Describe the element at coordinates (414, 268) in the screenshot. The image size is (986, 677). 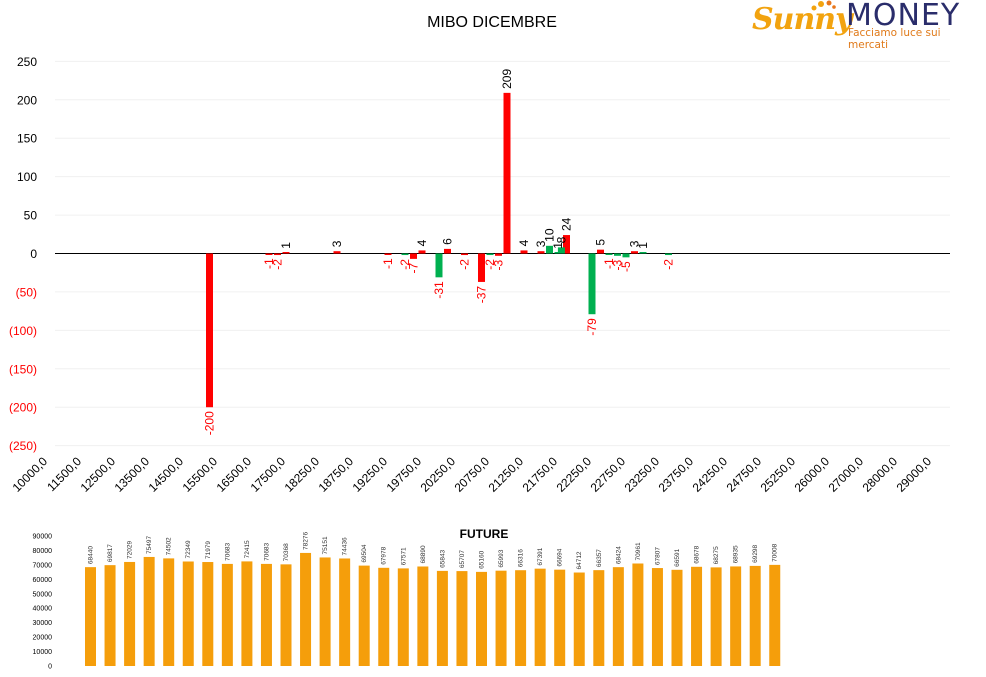
I see `data-label: -7` at that location.